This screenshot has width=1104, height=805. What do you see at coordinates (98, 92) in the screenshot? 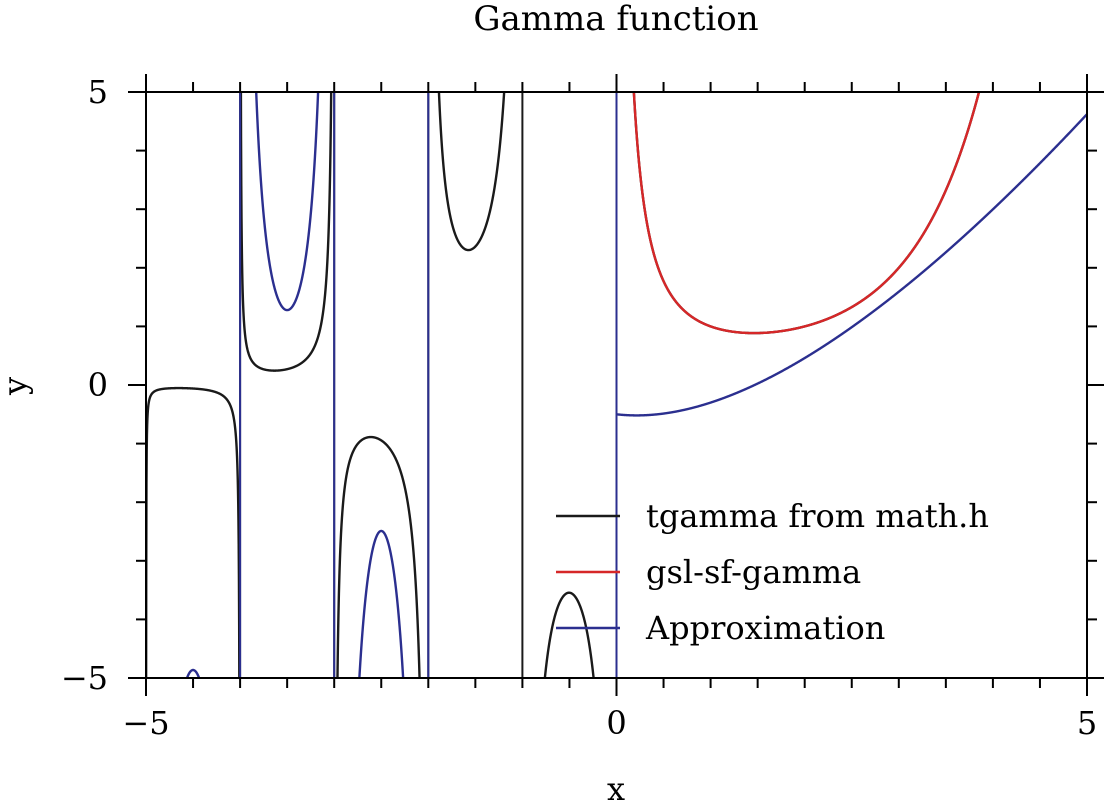
I see `y-tick-label: 5` at bounding box center [98, 92].